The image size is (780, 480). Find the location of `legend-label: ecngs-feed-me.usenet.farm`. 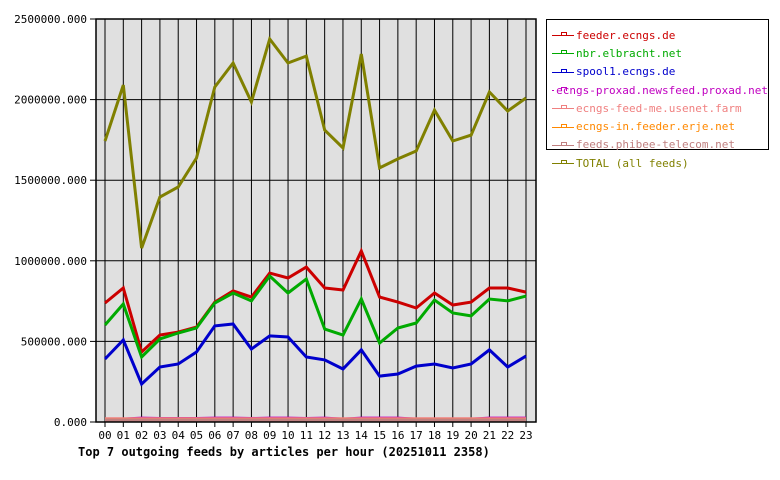

legend-label: ecngs-feed-me.usenet.farm is located at coordinates (659, 108).